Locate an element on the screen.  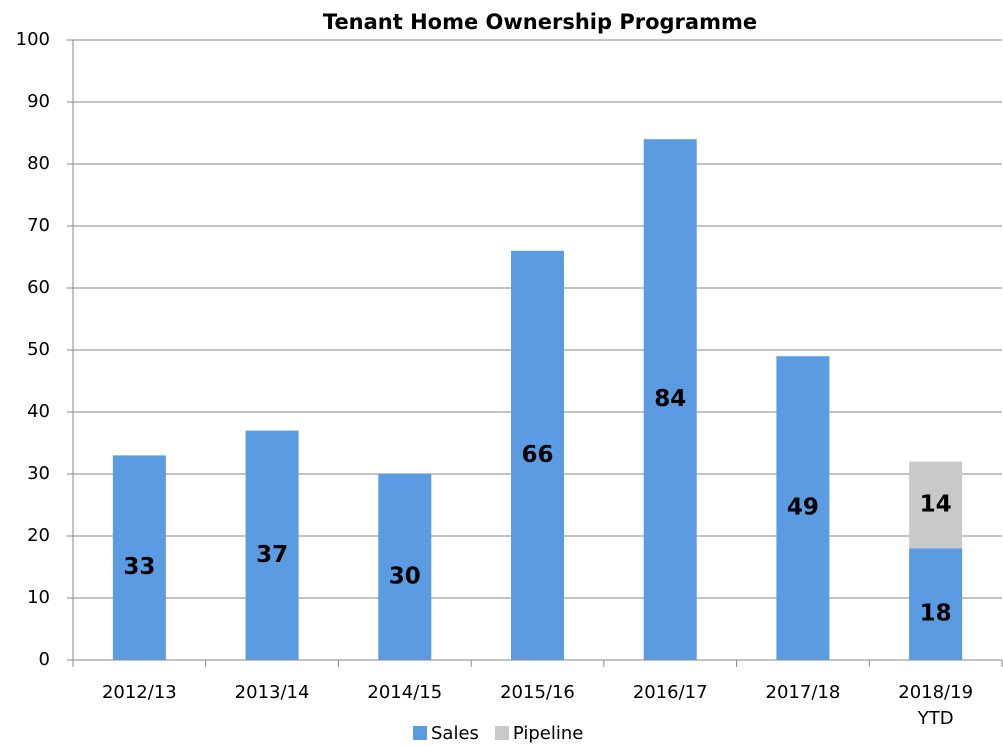
data-label: 14 is located at coordinates (936, 505).